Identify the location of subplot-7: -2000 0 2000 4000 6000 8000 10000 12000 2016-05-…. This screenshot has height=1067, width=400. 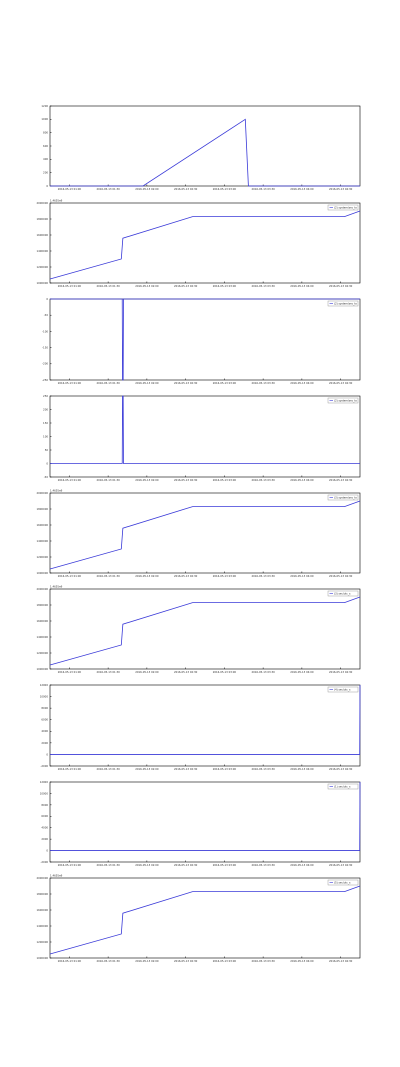
(200, 727).